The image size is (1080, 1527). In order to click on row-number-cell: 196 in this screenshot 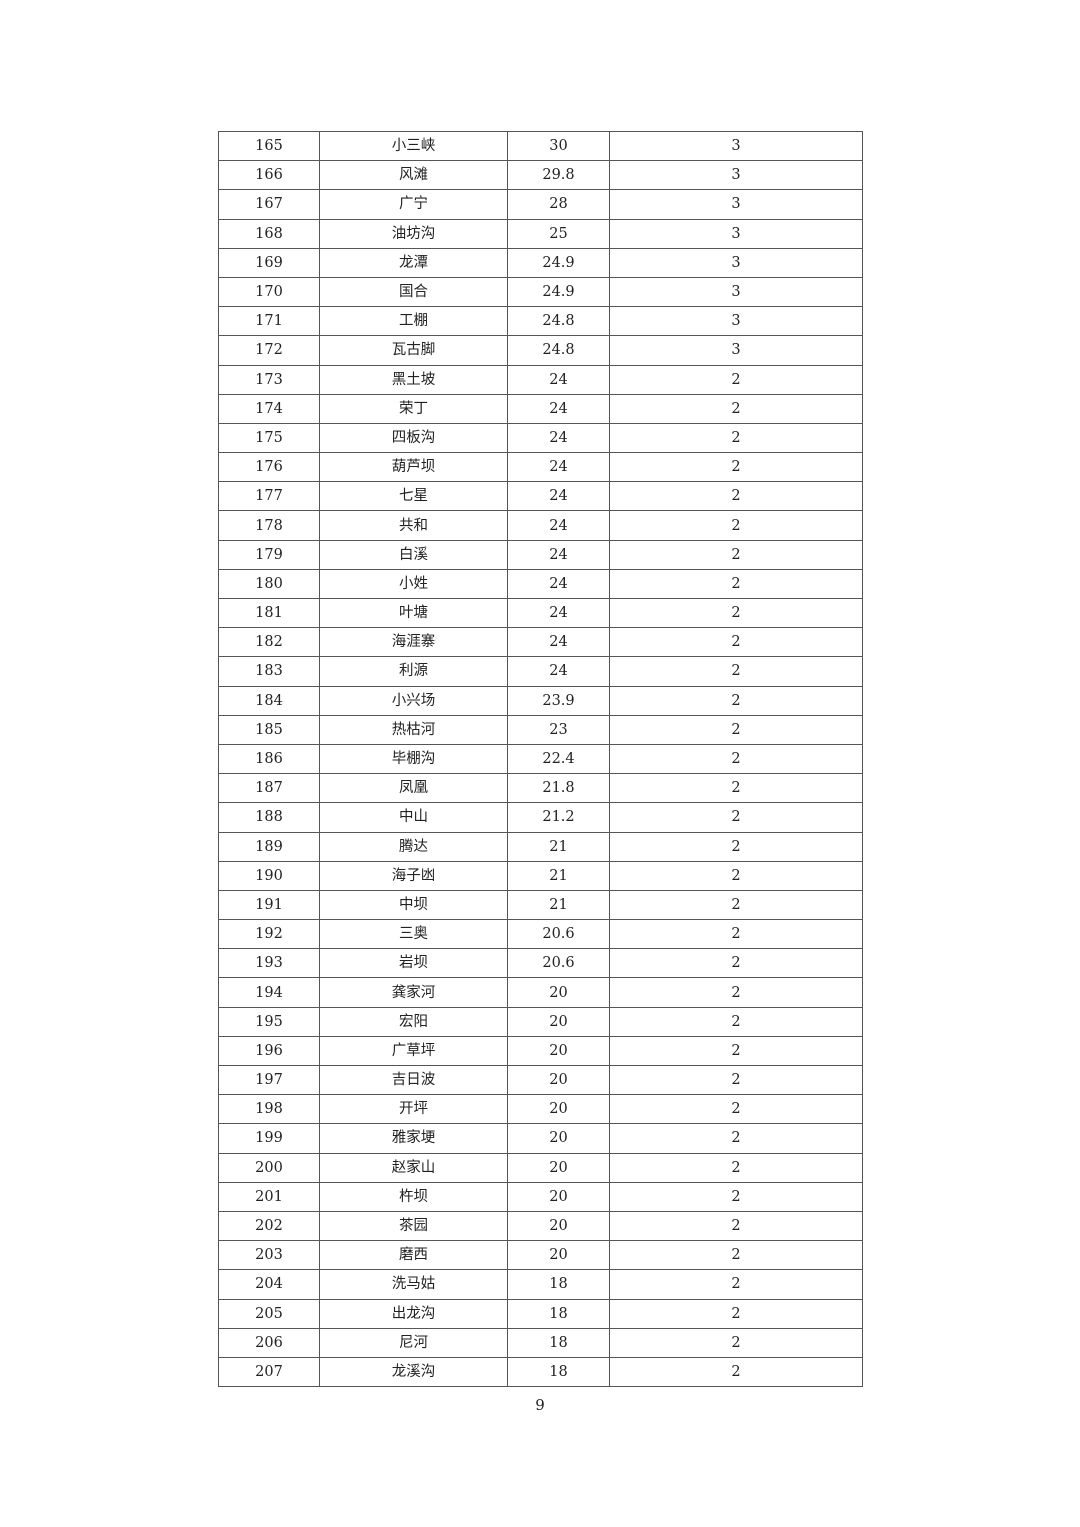, I will do `click(269, 1051)`.